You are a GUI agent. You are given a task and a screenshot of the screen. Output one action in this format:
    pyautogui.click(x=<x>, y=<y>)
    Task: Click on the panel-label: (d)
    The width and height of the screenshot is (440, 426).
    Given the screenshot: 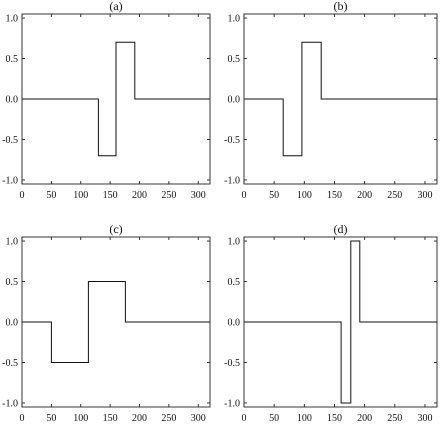 What is the action you would take?
    pyautogui.click(x=341, y=229)
    